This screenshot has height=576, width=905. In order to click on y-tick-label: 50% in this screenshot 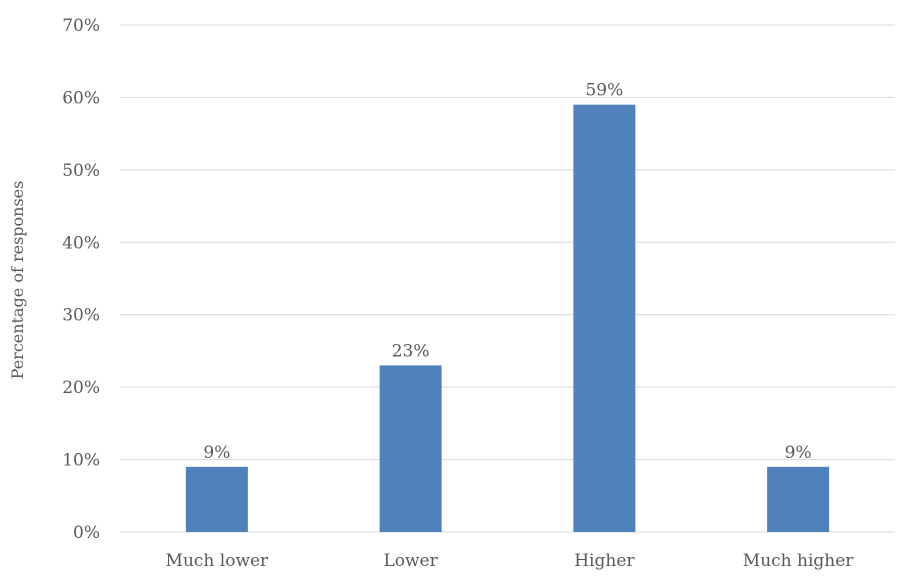, I will do `click(81, 171)`.